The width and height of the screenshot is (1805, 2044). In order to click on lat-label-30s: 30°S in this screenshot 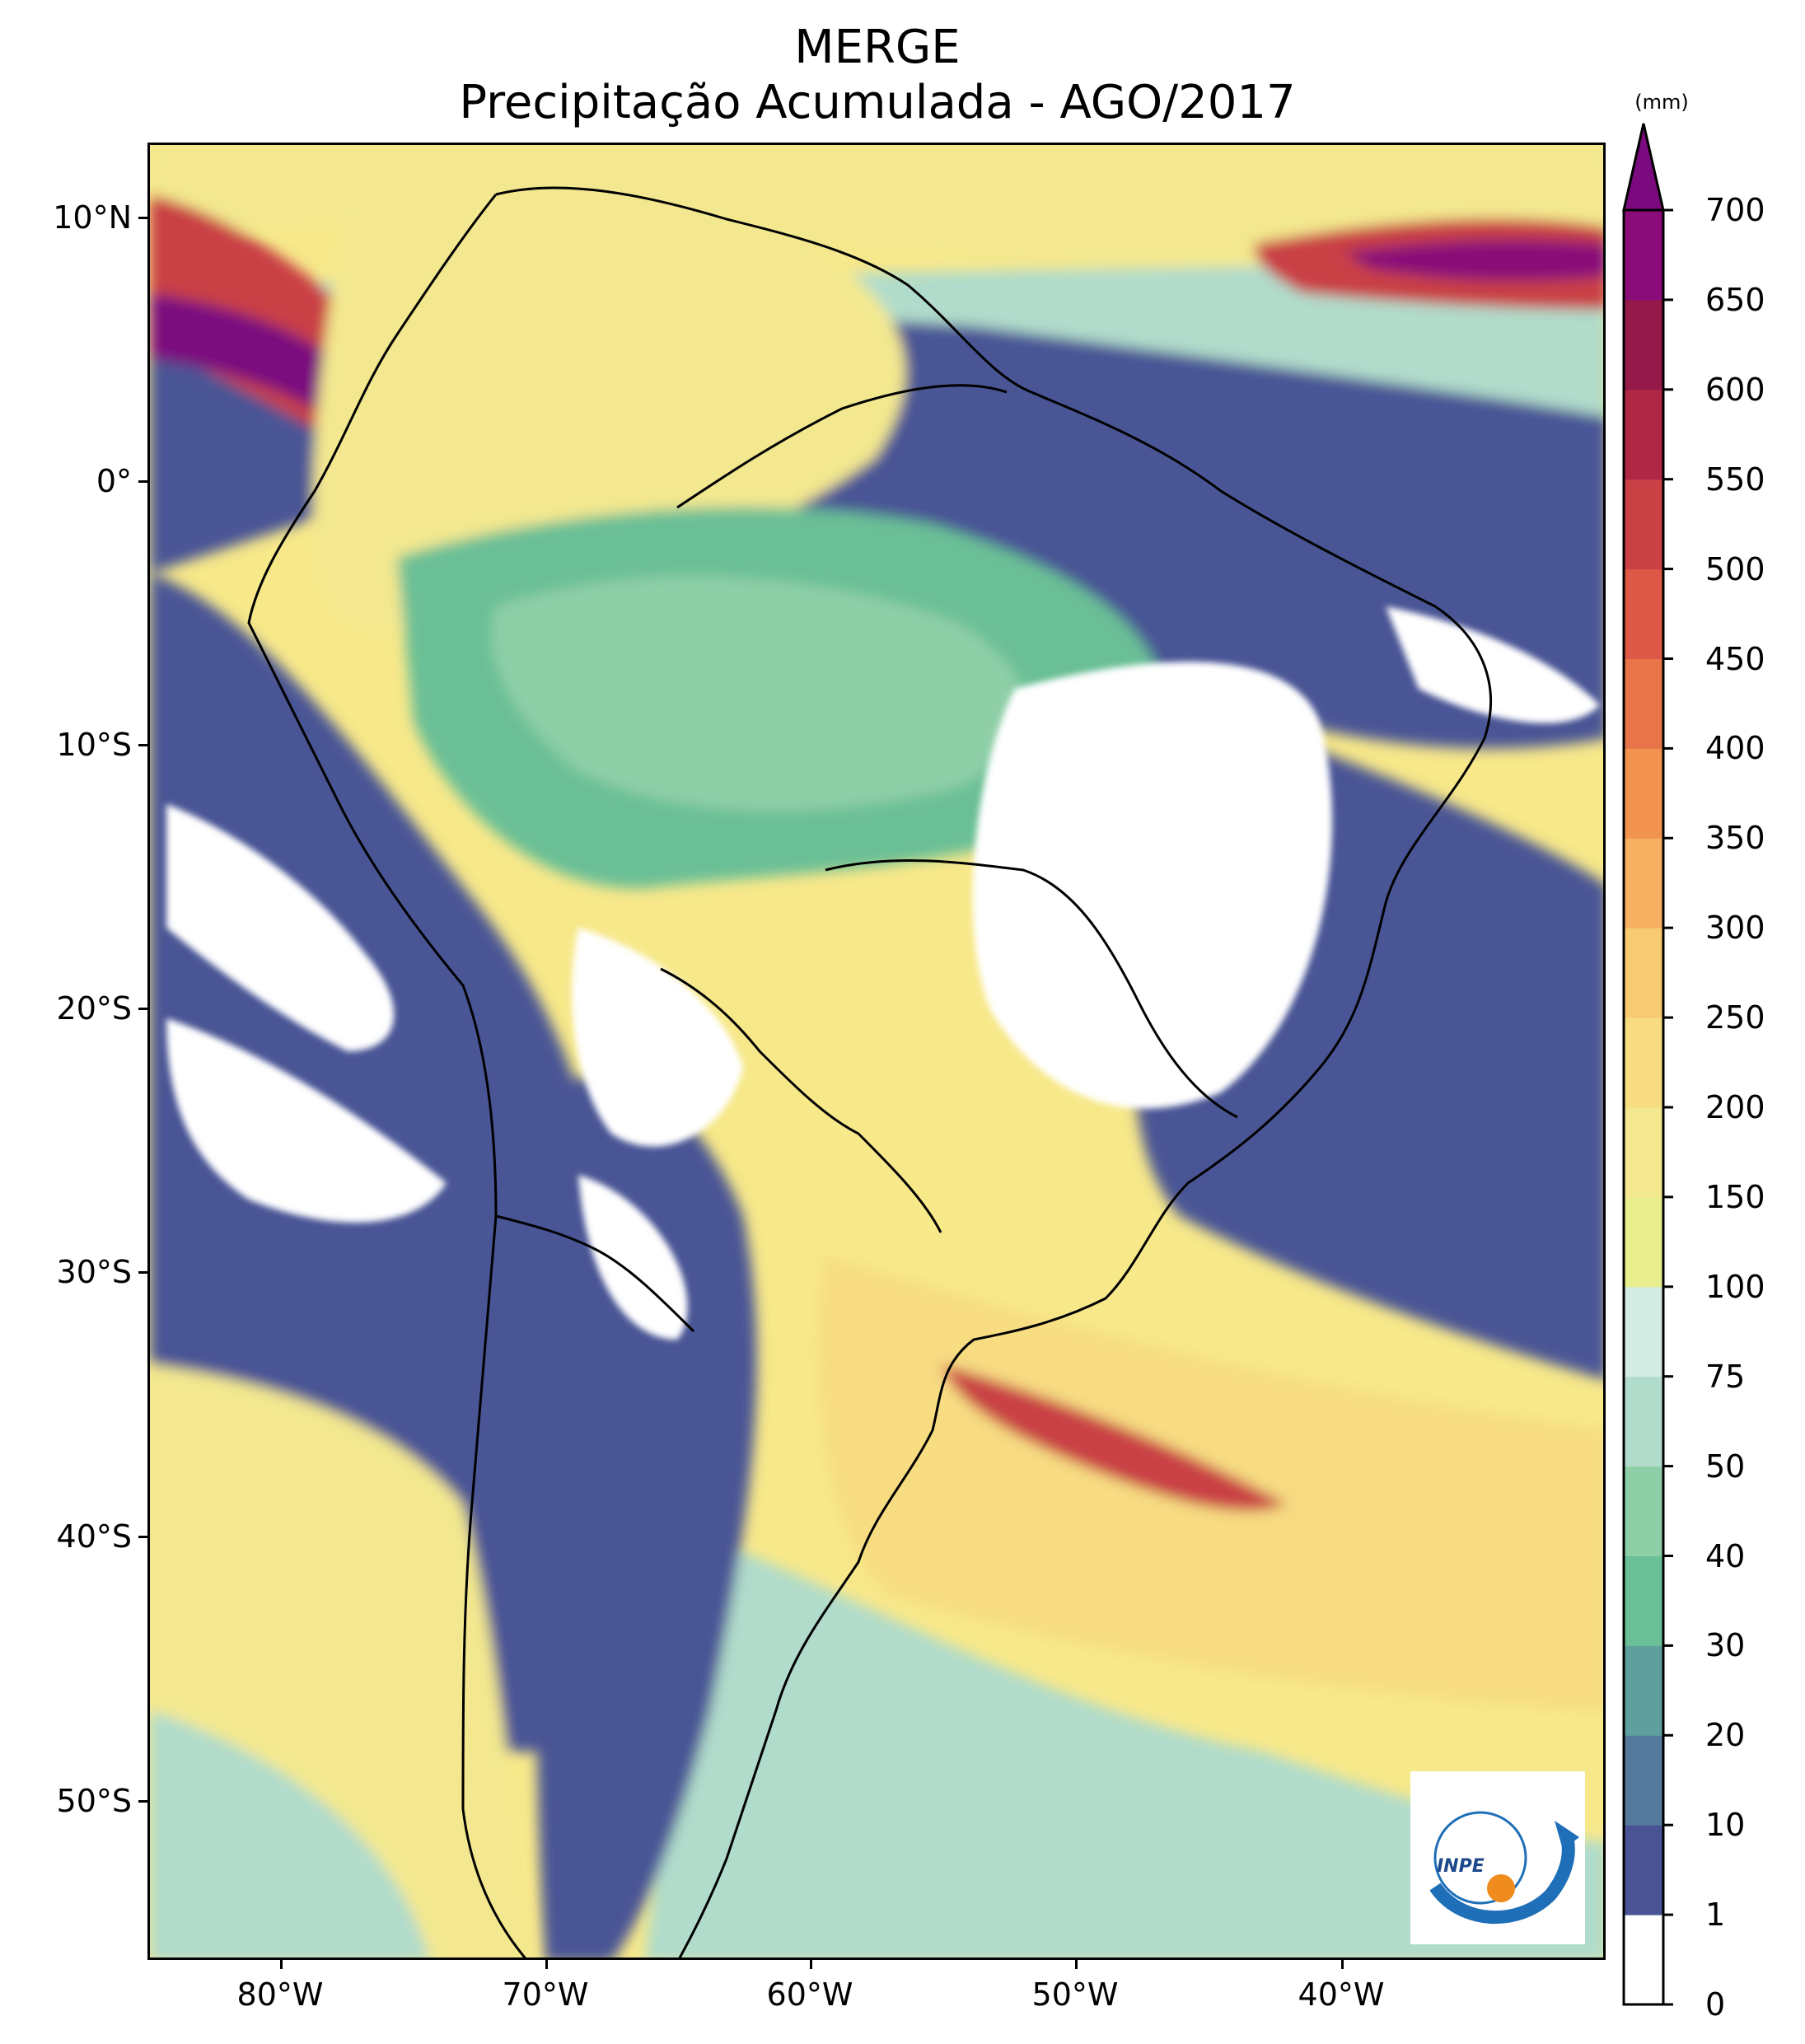, I will do `click(94, 1272)`.